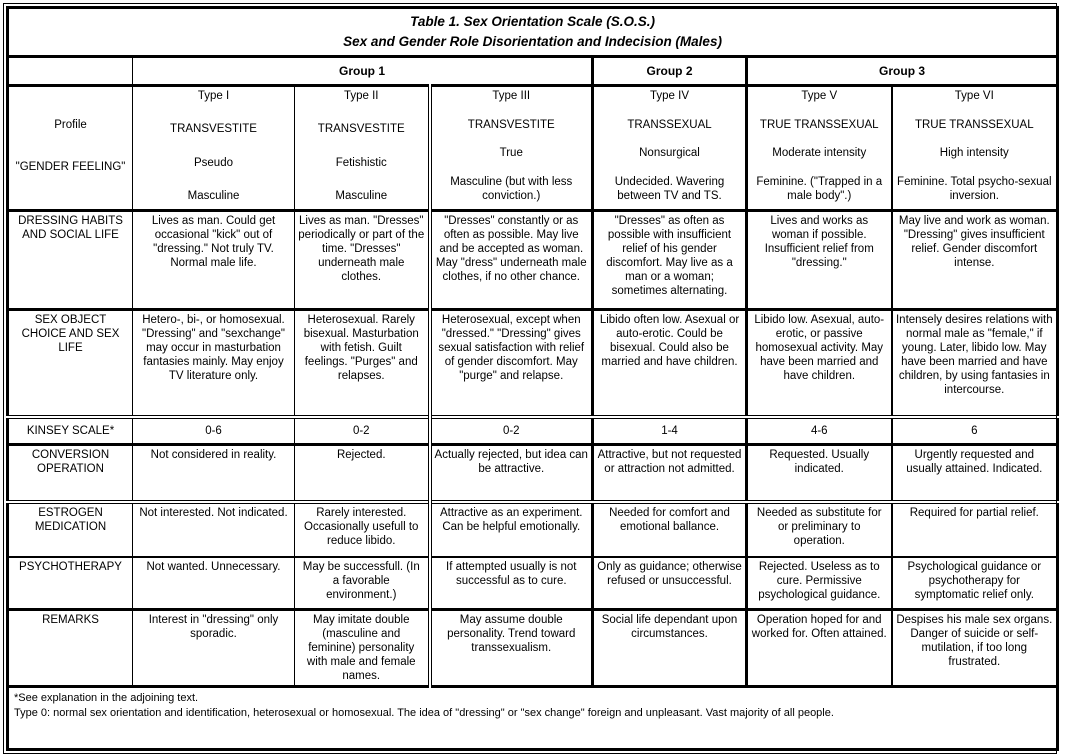  Describe the element at coordinates (70, 529) in the screenshot. I see `row-label: ESTROGEN MEDICATION` at that location.